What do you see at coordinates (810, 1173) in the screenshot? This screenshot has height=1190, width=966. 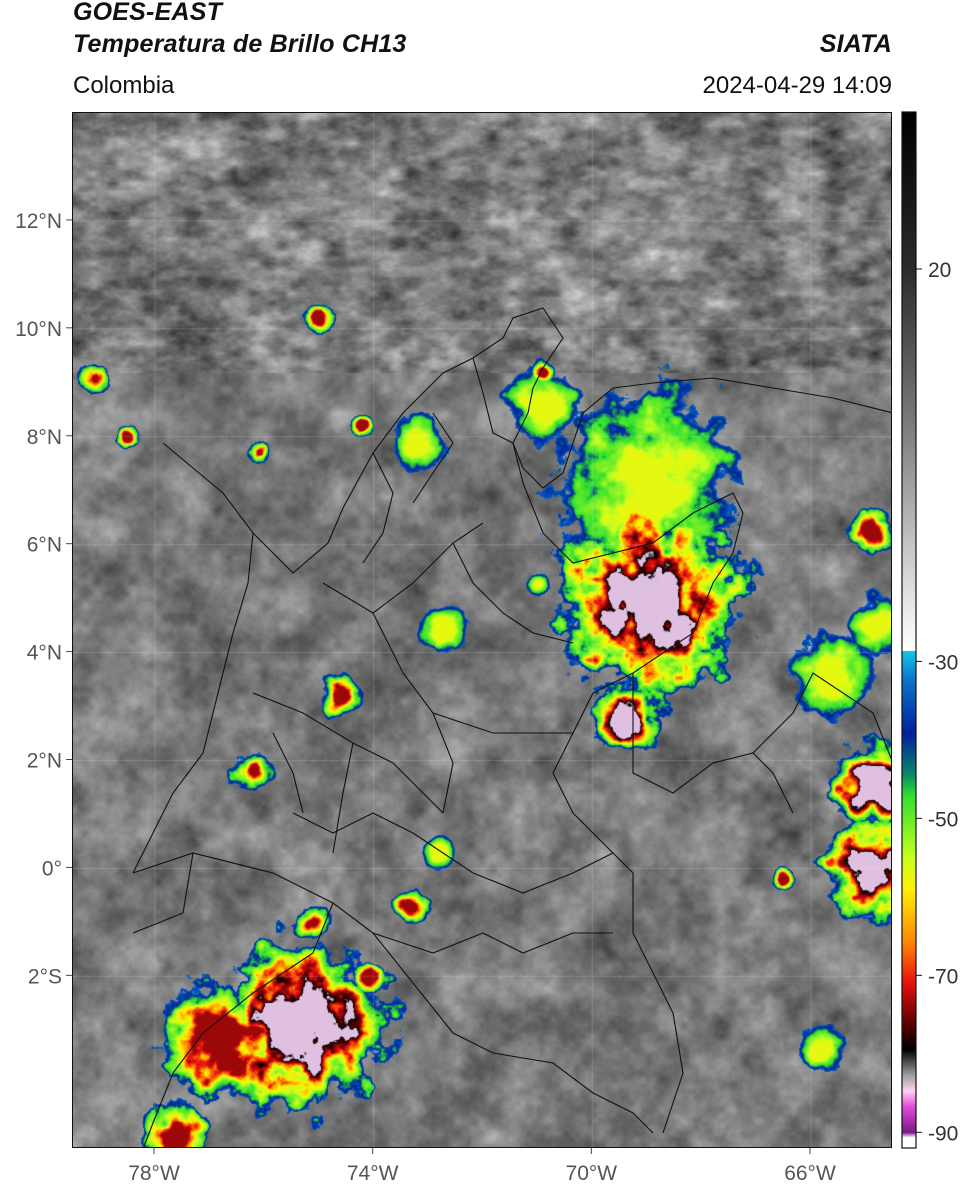 I see `lon-label: 66°W` at bounding box center [810, 1173].